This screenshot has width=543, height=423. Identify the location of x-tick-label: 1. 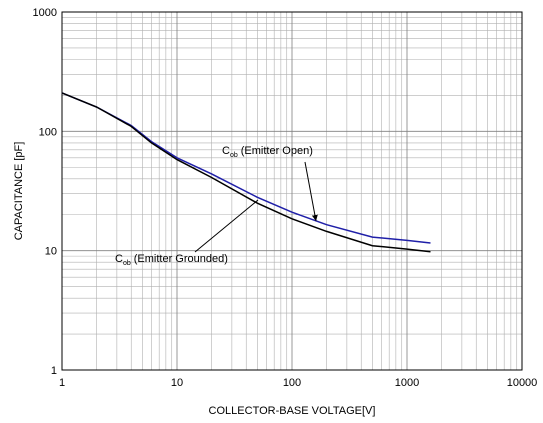
(62, 383).